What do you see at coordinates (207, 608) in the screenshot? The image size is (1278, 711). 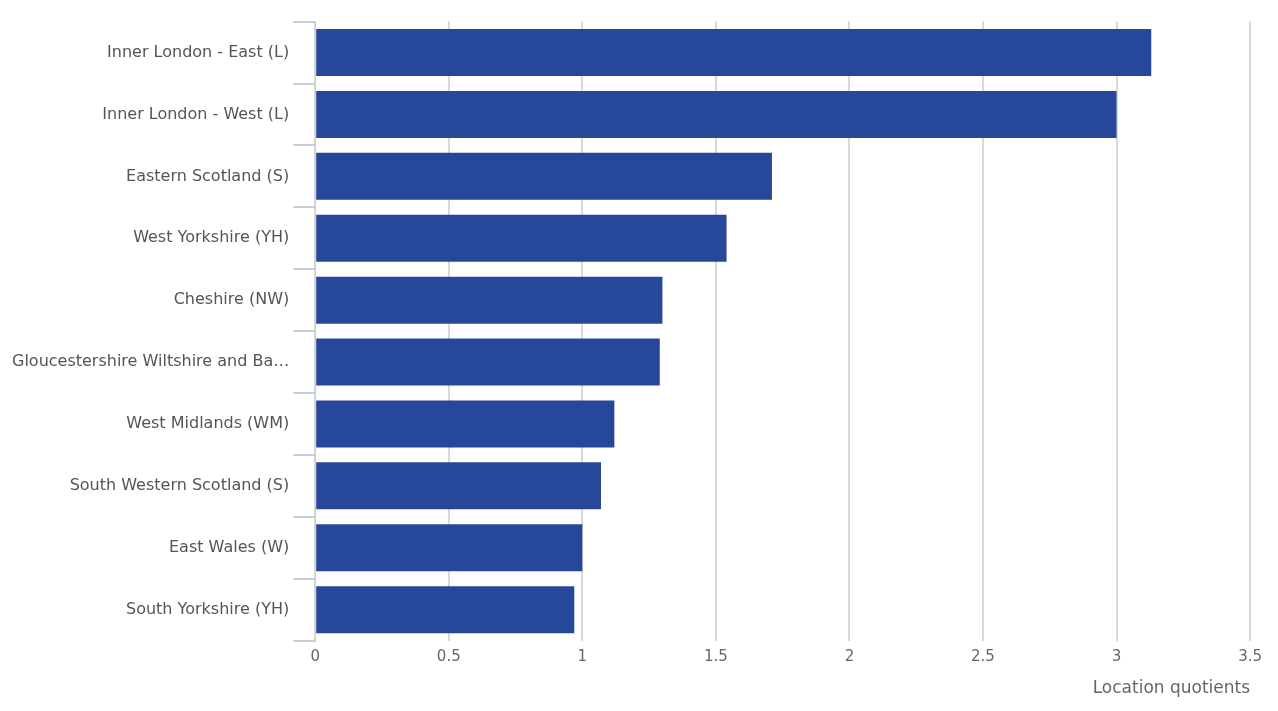 I see `y-tick-label: South Yorkshire (YH)` at bounding box center [207, 608].